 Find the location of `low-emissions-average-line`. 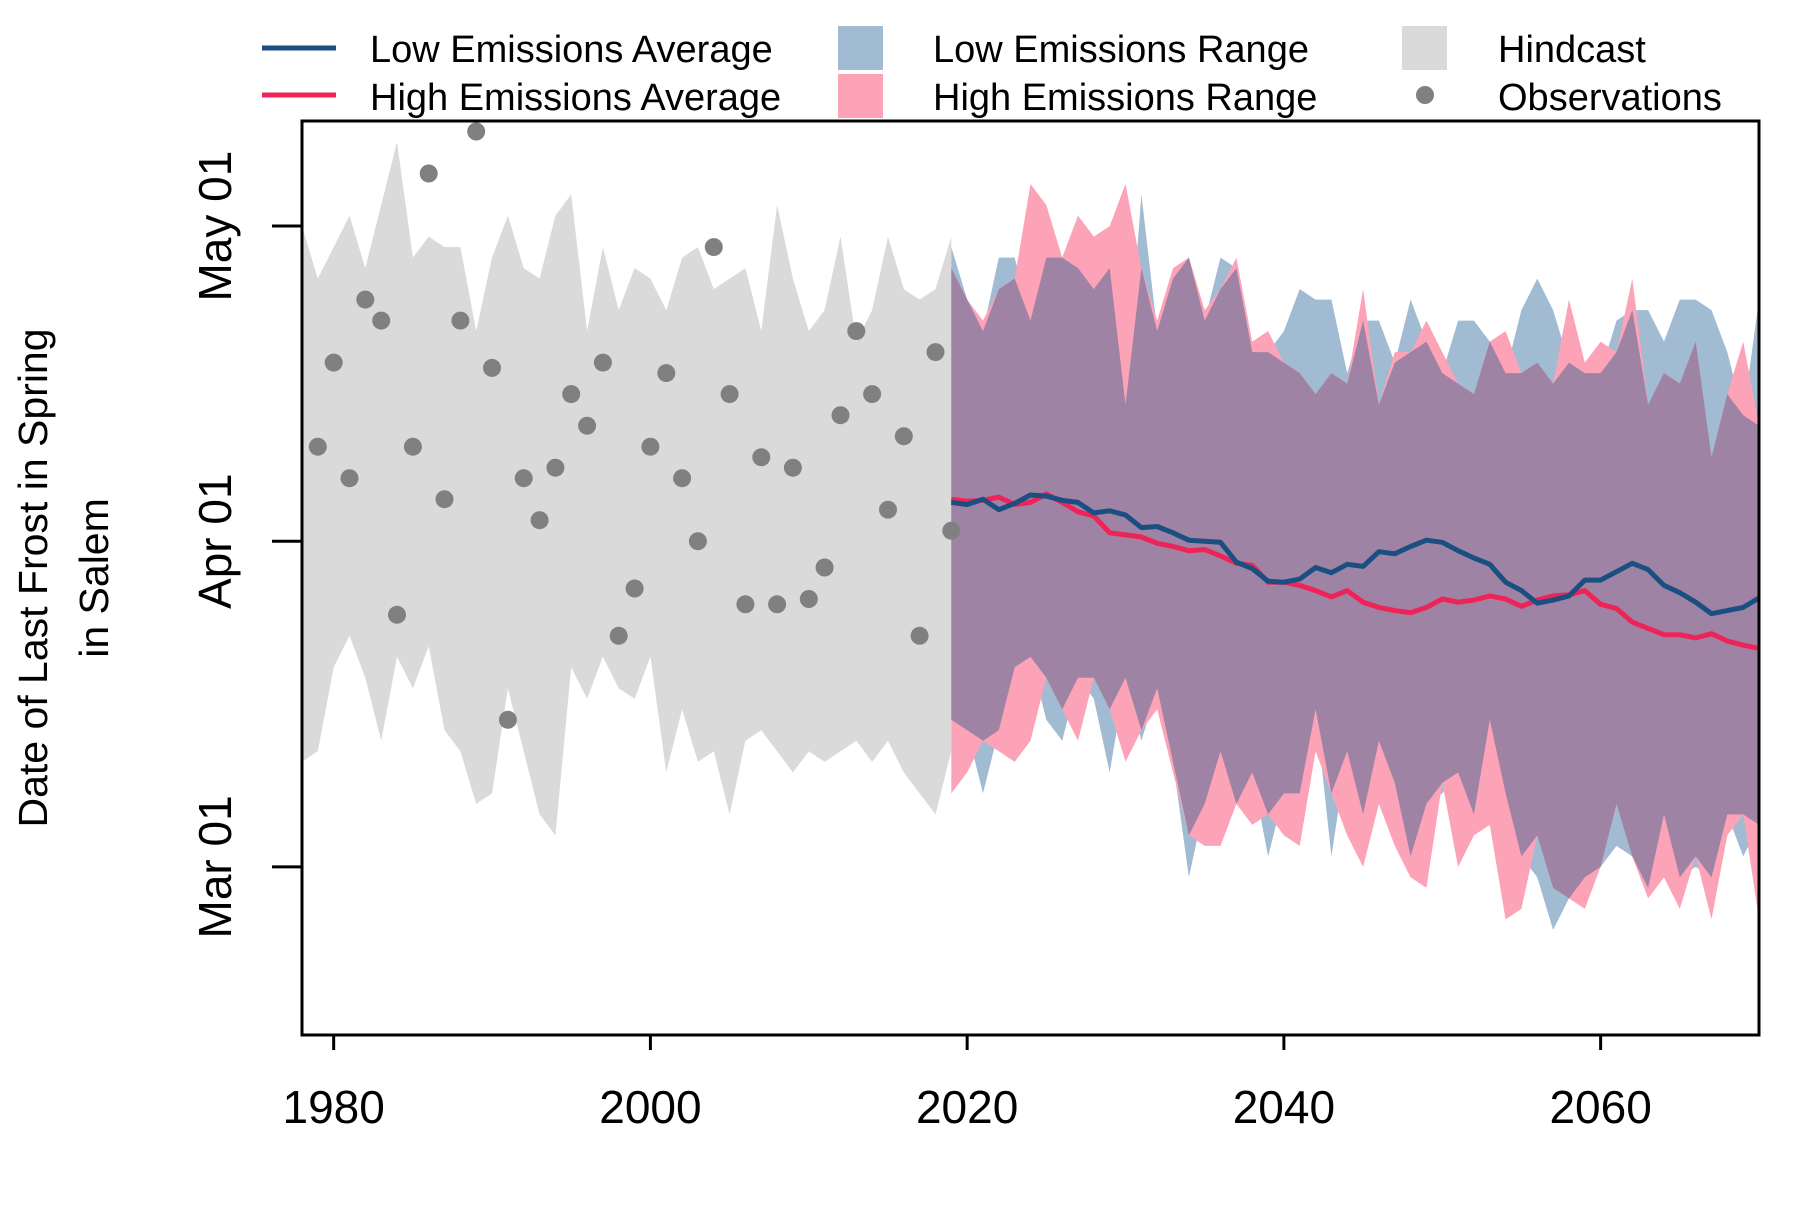

low-emissions-average-line is located at coordinates (1354, 554).